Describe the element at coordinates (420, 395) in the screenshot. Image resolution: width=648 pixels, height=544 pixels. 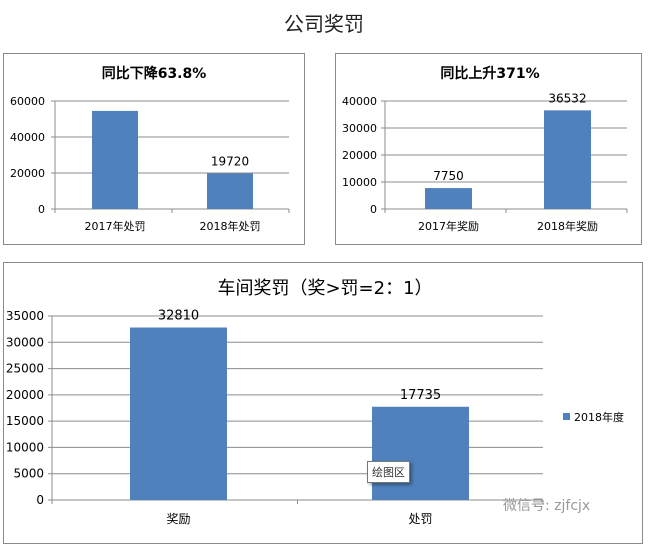
I see `data-label: 17735` at that location.